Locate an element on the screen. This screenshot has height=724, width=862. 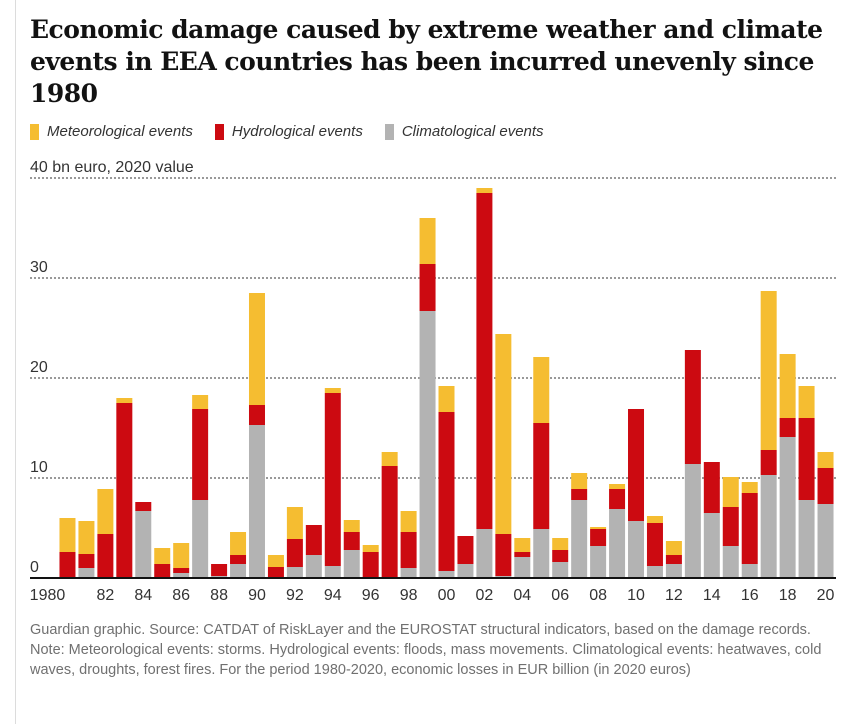
bar-hydrological-1985 is located at coordinates (162, 571).